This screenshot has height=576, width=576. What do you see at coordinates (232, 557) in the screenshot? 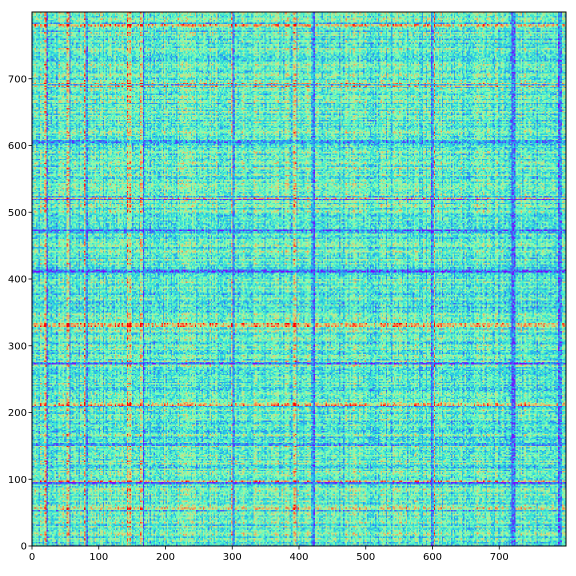
I see `x-tick-label: 300` at bounding box center [232, 557].